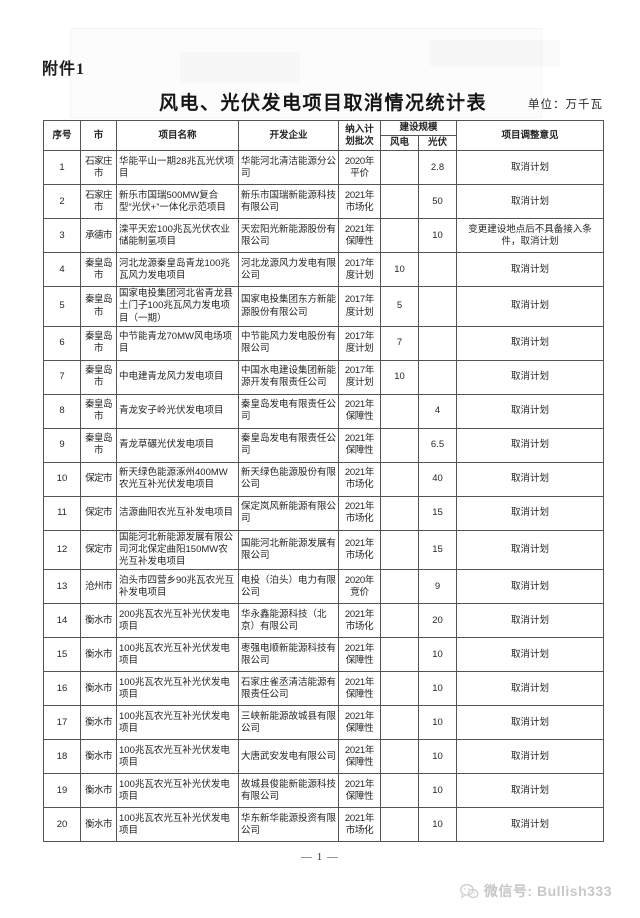 This screenshot has width=640, height=918. Describe the element at coordinates (62, 135) in the screenshot. I see `col-header-index: 序号` at that location.